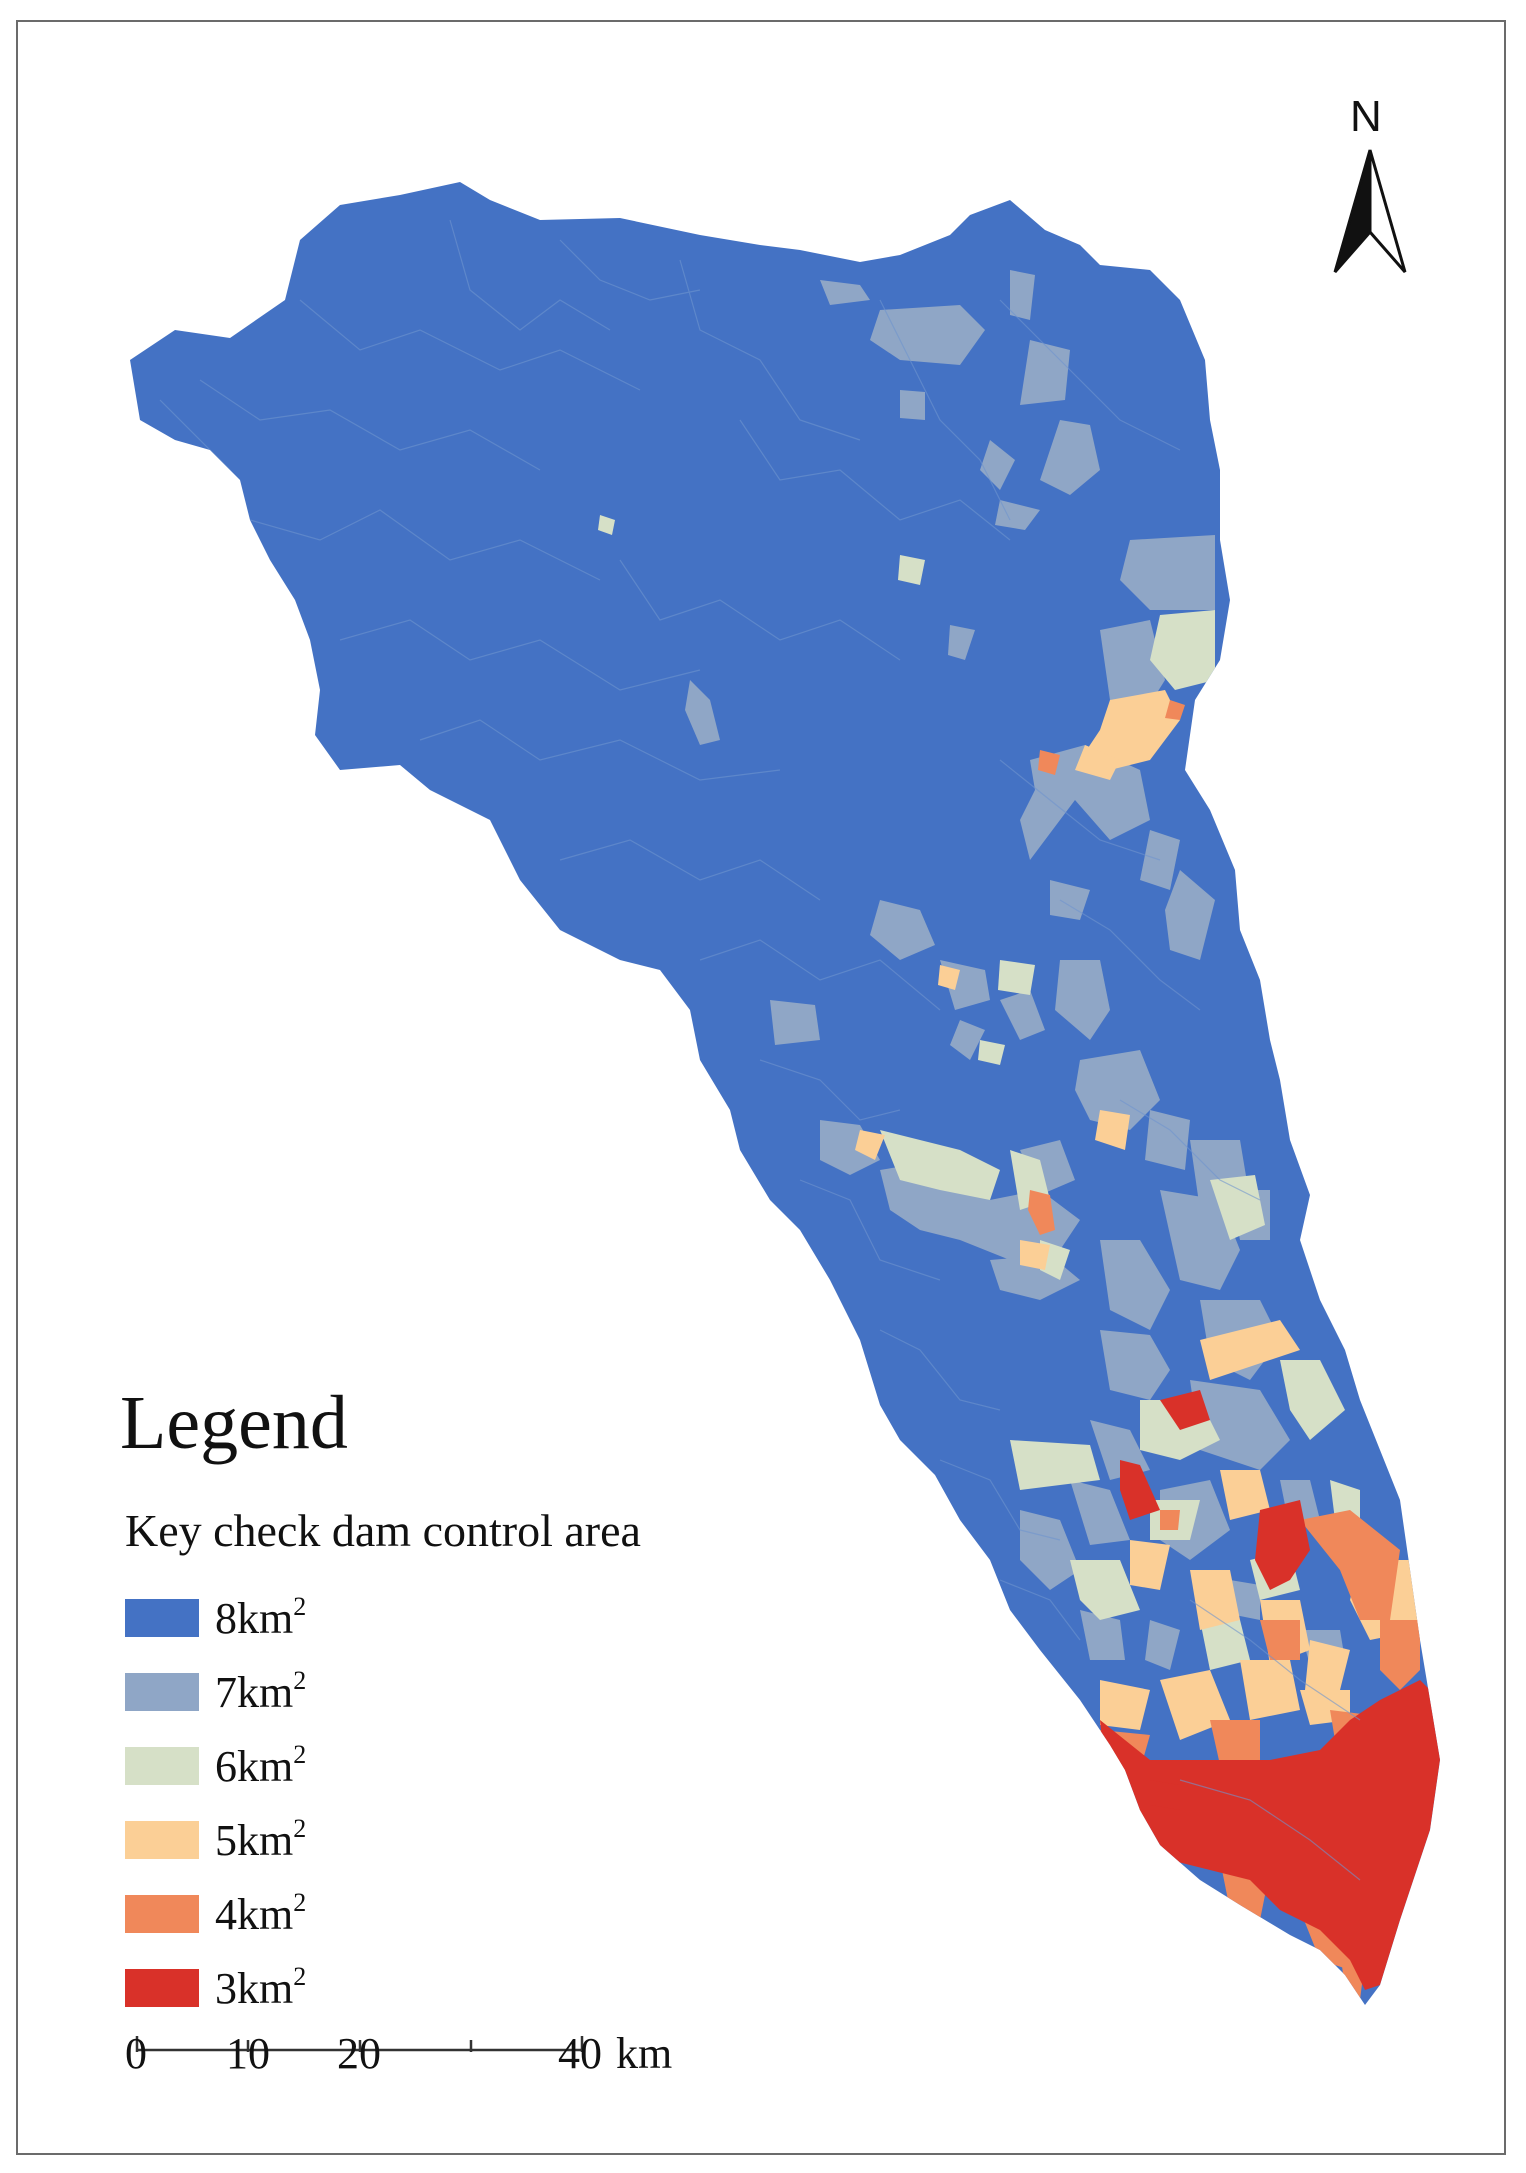  I want to click on legend-item-8km2: 8km2, so click(215, 1617).